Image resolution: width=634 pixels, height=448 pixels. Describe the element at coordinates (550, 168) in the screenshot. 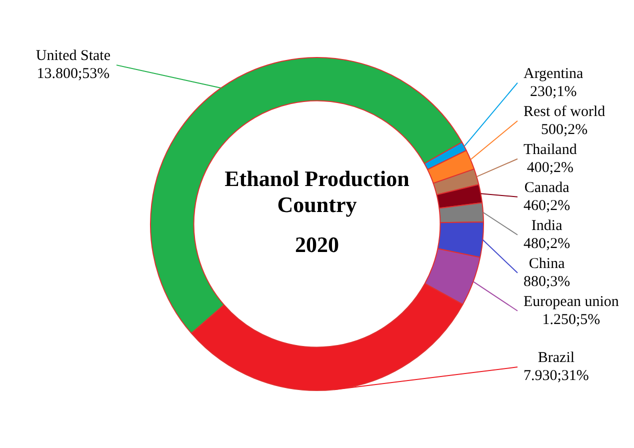

I see `data-label: 400;2%` at that location.